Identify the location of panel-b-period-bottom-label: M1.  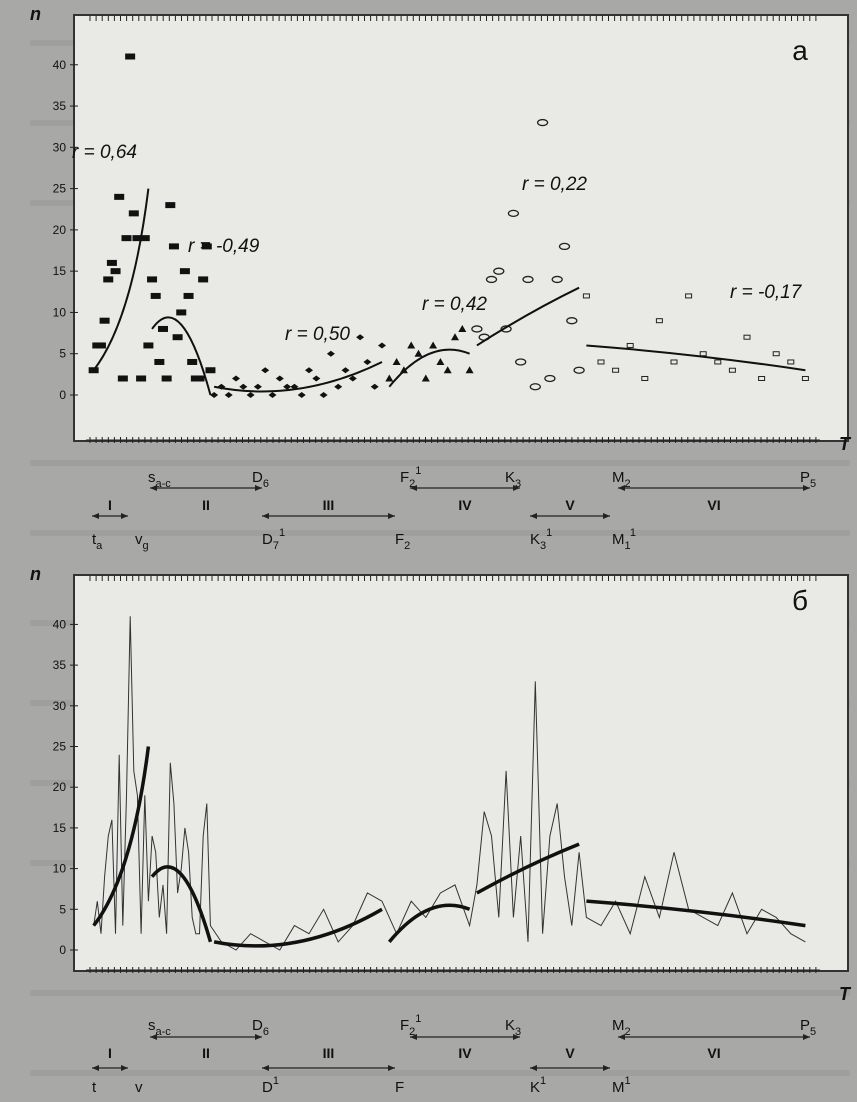
(621, 1085).